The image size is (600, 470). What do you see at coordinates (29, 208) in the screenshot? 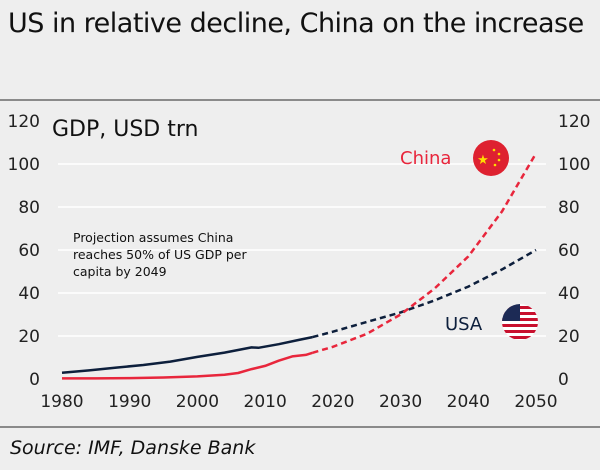
I see `y-tick-left: 80` at bounding box center [29, 208].